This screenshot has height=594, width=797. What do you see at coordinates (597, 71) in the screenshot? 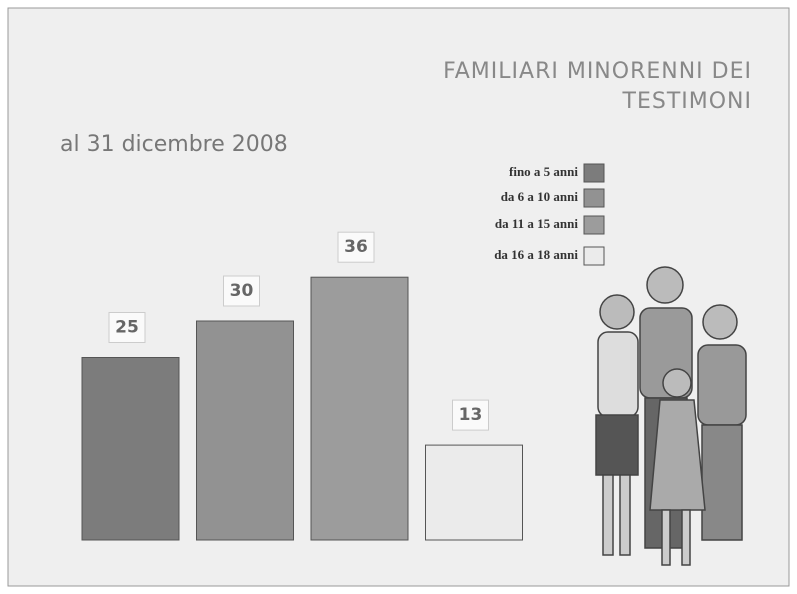
I see `chart-title: FAMILIARI MINORENNI DEI` at bounding box center [597, 71].